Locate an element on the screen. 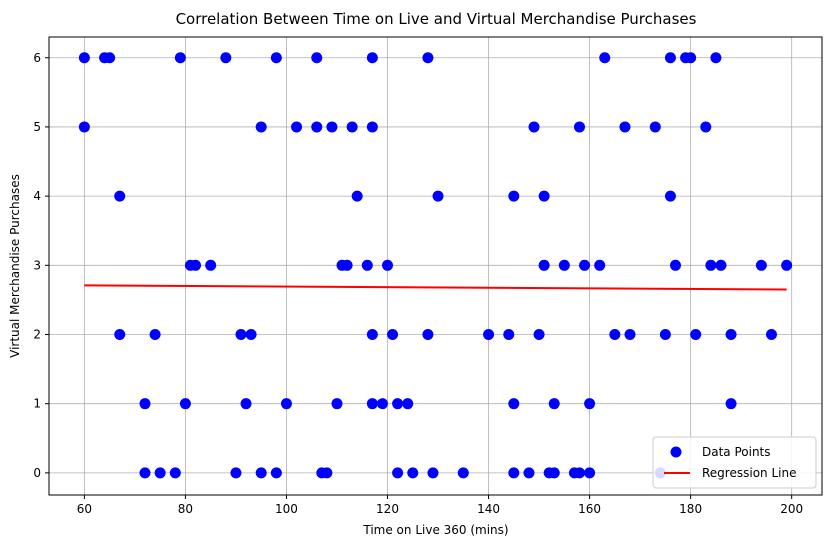 This screenshot has height=547, width=833. x-tick-label: 200 is located at coordinates (791, 509).